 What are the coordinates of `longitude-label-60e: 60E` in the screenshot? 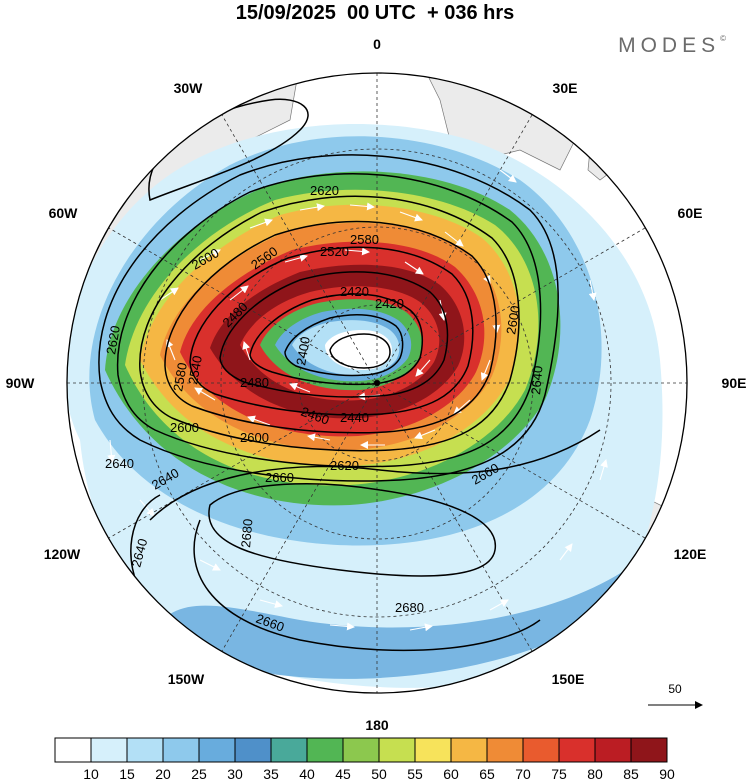 It's located at (690, 213).